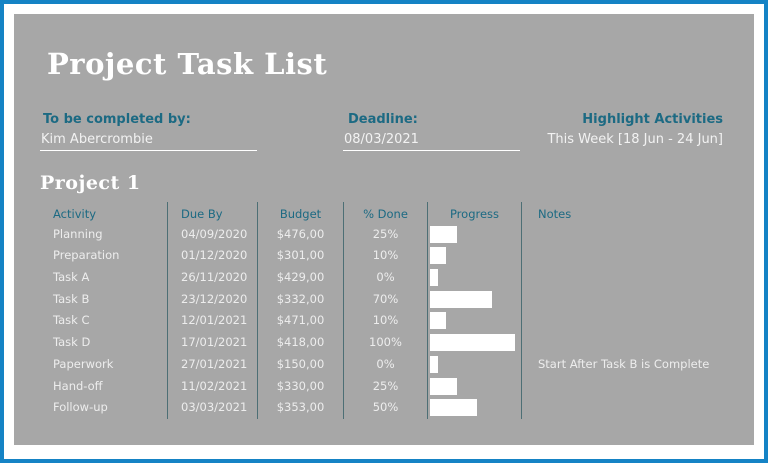 This screenshot has height=463, width=768. I want to click on budget-cell: $150,00, so click(300, 364).